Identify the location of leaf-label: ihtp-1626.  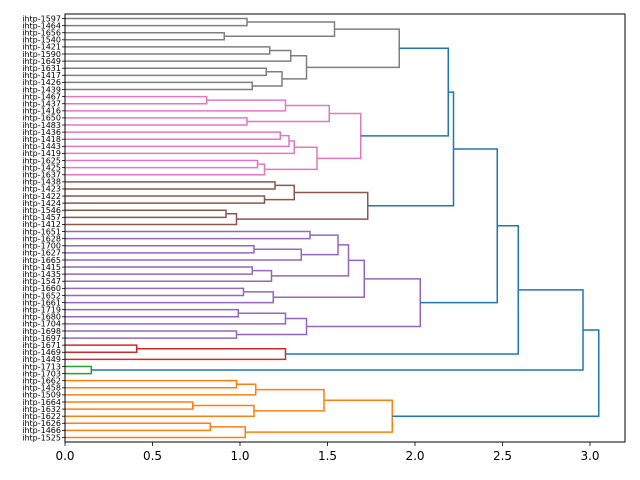
(41, 423).